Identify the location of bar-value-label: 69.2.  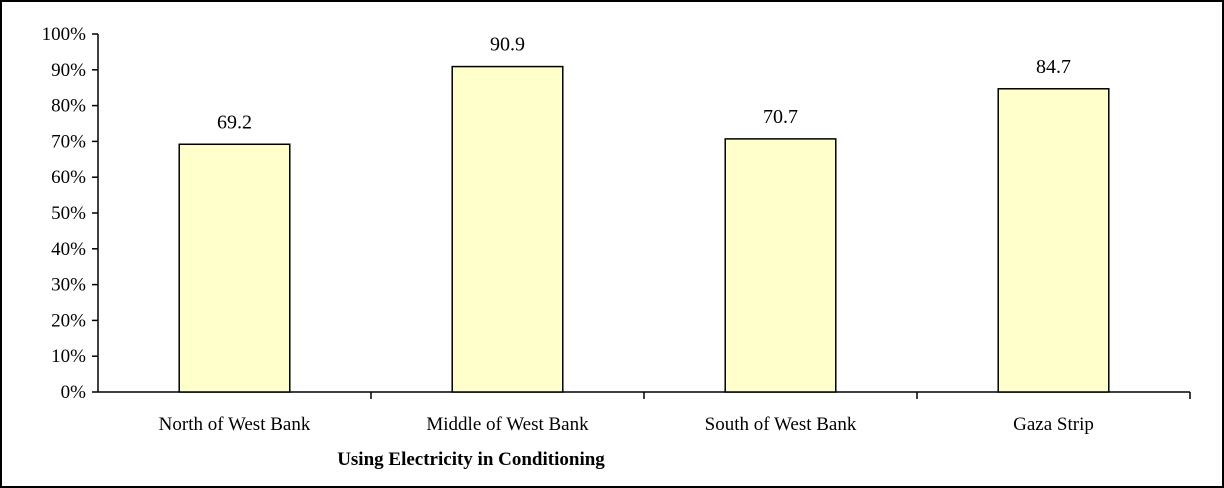
(234, 122).